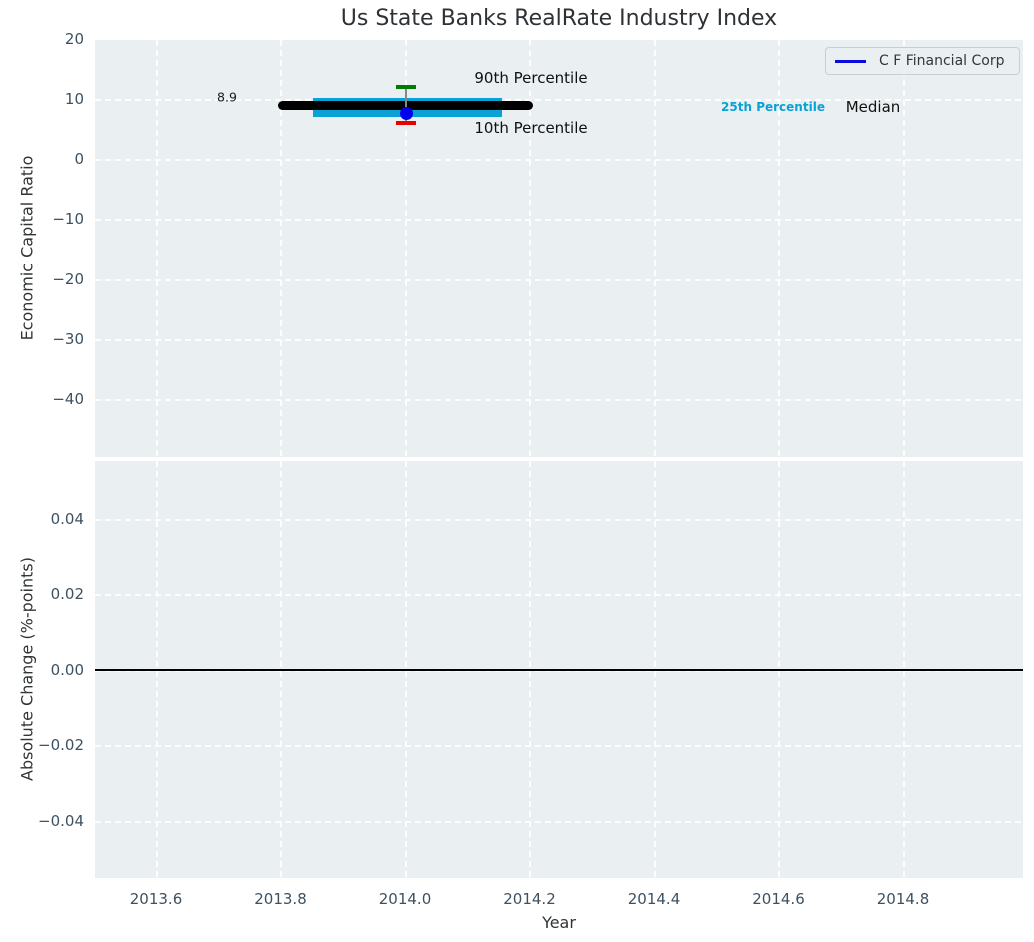  Describe the element at coordinates (74, 98) in the screenshot. I see `y-tick: 10` at that location.